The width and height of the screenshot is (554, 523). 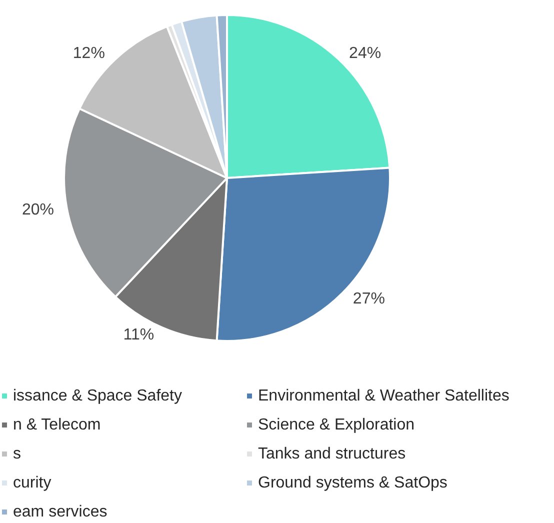 What do you see at coordinates (57, 425) in the screenshot?
I see `legend-label: n & Telecom` at bounding box center [57, 425].